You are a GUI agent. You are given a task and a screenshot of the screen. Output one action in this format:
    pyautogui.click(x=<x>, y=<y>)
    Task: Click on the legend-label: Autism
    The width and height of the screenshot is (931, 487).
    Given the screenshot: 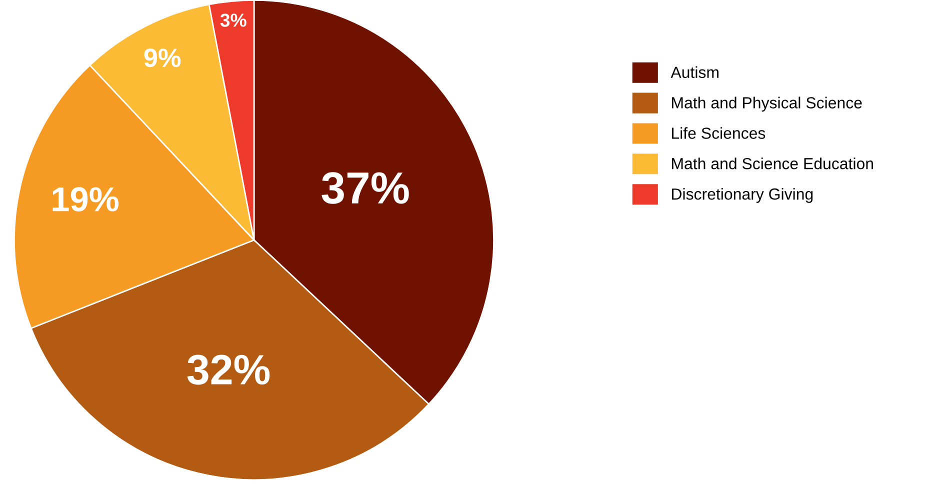 What is the action you would take?
    pyautogui.click(x=694, y=72)
    